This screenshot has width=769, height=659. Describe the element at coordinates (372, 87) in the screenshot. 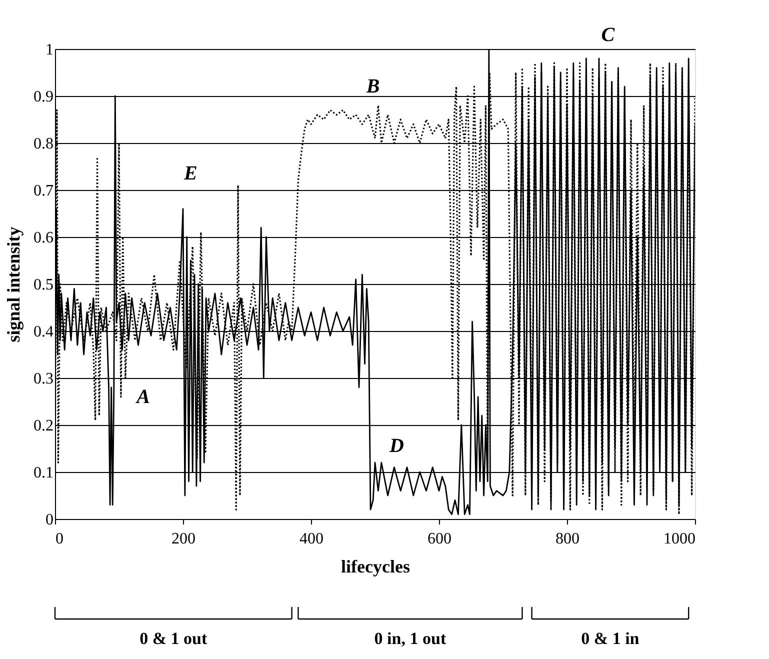

I see `annotation: B` at that location.